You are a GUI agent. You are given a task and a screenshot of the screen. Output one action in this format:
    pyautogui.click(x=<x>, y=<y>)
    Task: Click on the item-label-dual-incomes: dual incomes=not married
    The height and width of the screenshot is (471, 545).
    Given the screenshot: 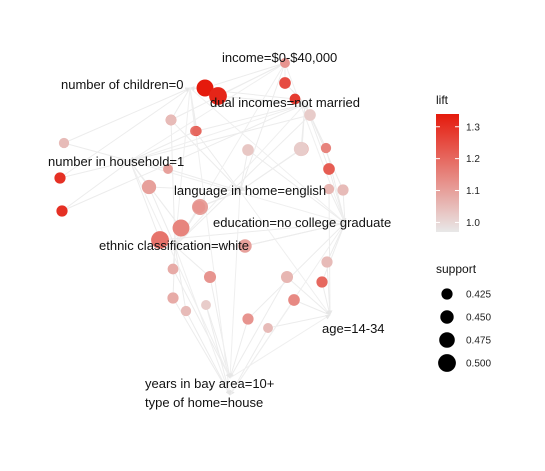 What is the action you would take?
    pyautogui.click(x=285, y=102)
    